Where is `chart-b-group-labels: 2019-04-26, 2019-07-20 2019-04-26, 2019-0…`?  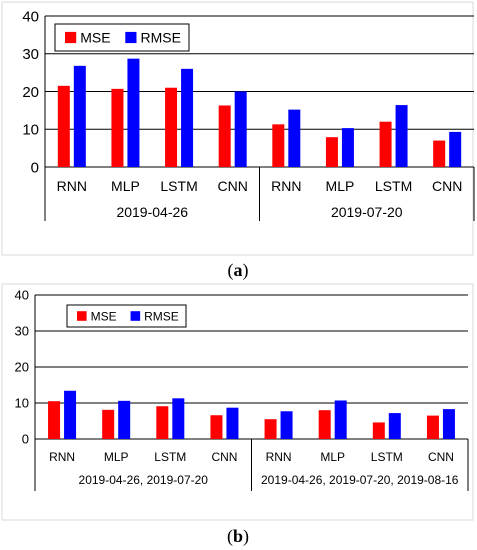 chart-b-group-labels: 2019-04-26, 2019-07-20 2019-04-26, 2019-0… is located at coordinates (269, 480).